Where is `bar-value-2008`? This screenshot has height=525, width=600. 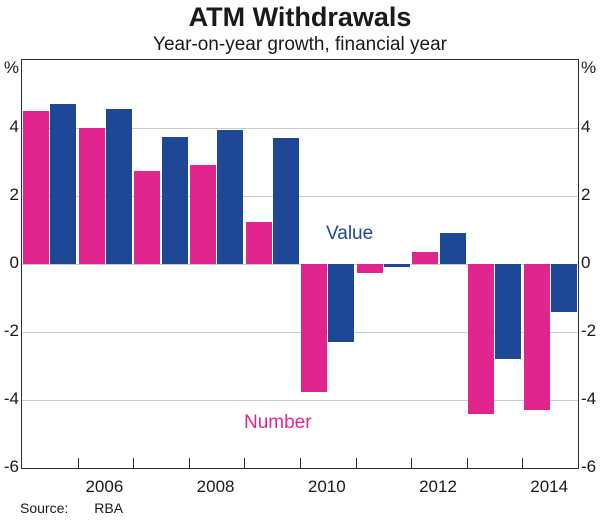 bar-value-2008 is located at coordinates (230, 196).